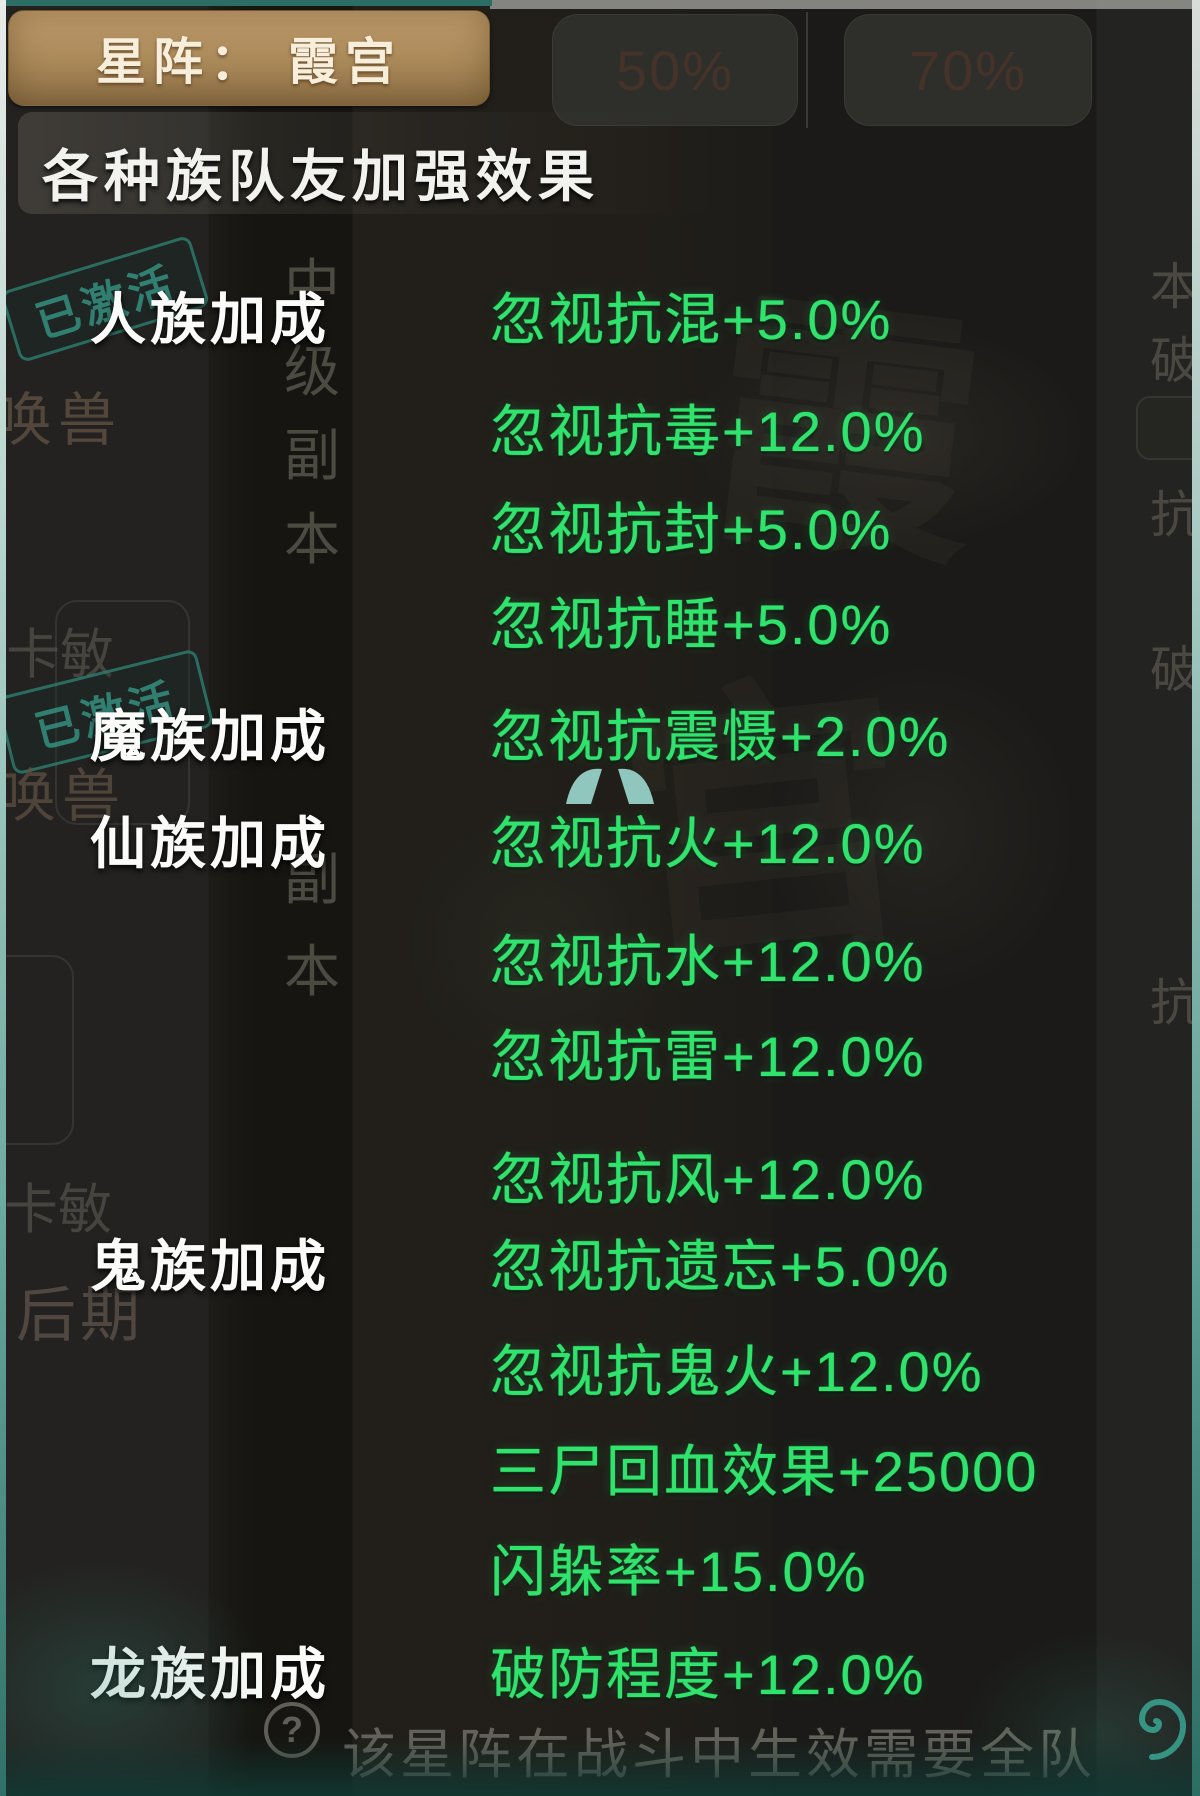 This screenshot has height=1796, width=1200. I want to click on bonus-row: 忽视抗雷+12.0%, so click(600, 1060).